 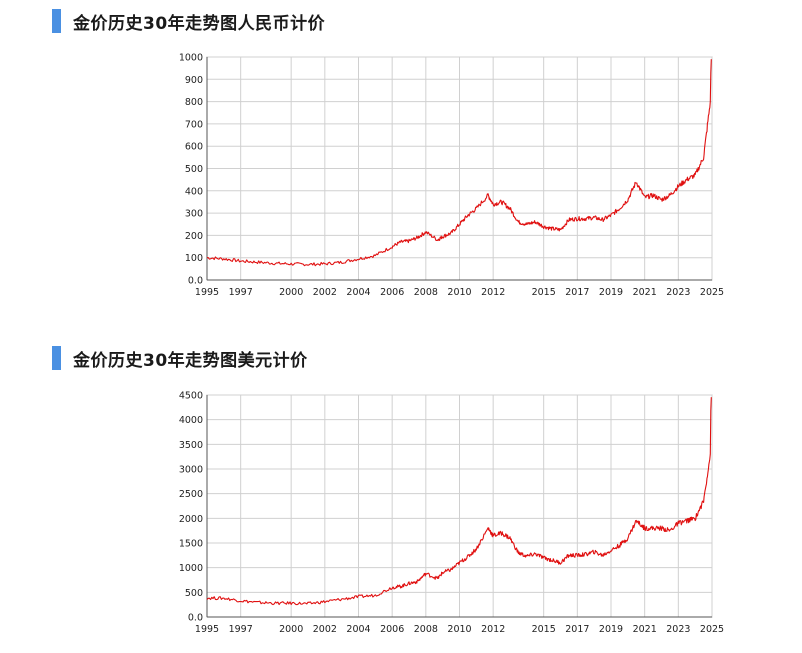 I want to click on y-tick-label: 100, so click(x=194, y=258).